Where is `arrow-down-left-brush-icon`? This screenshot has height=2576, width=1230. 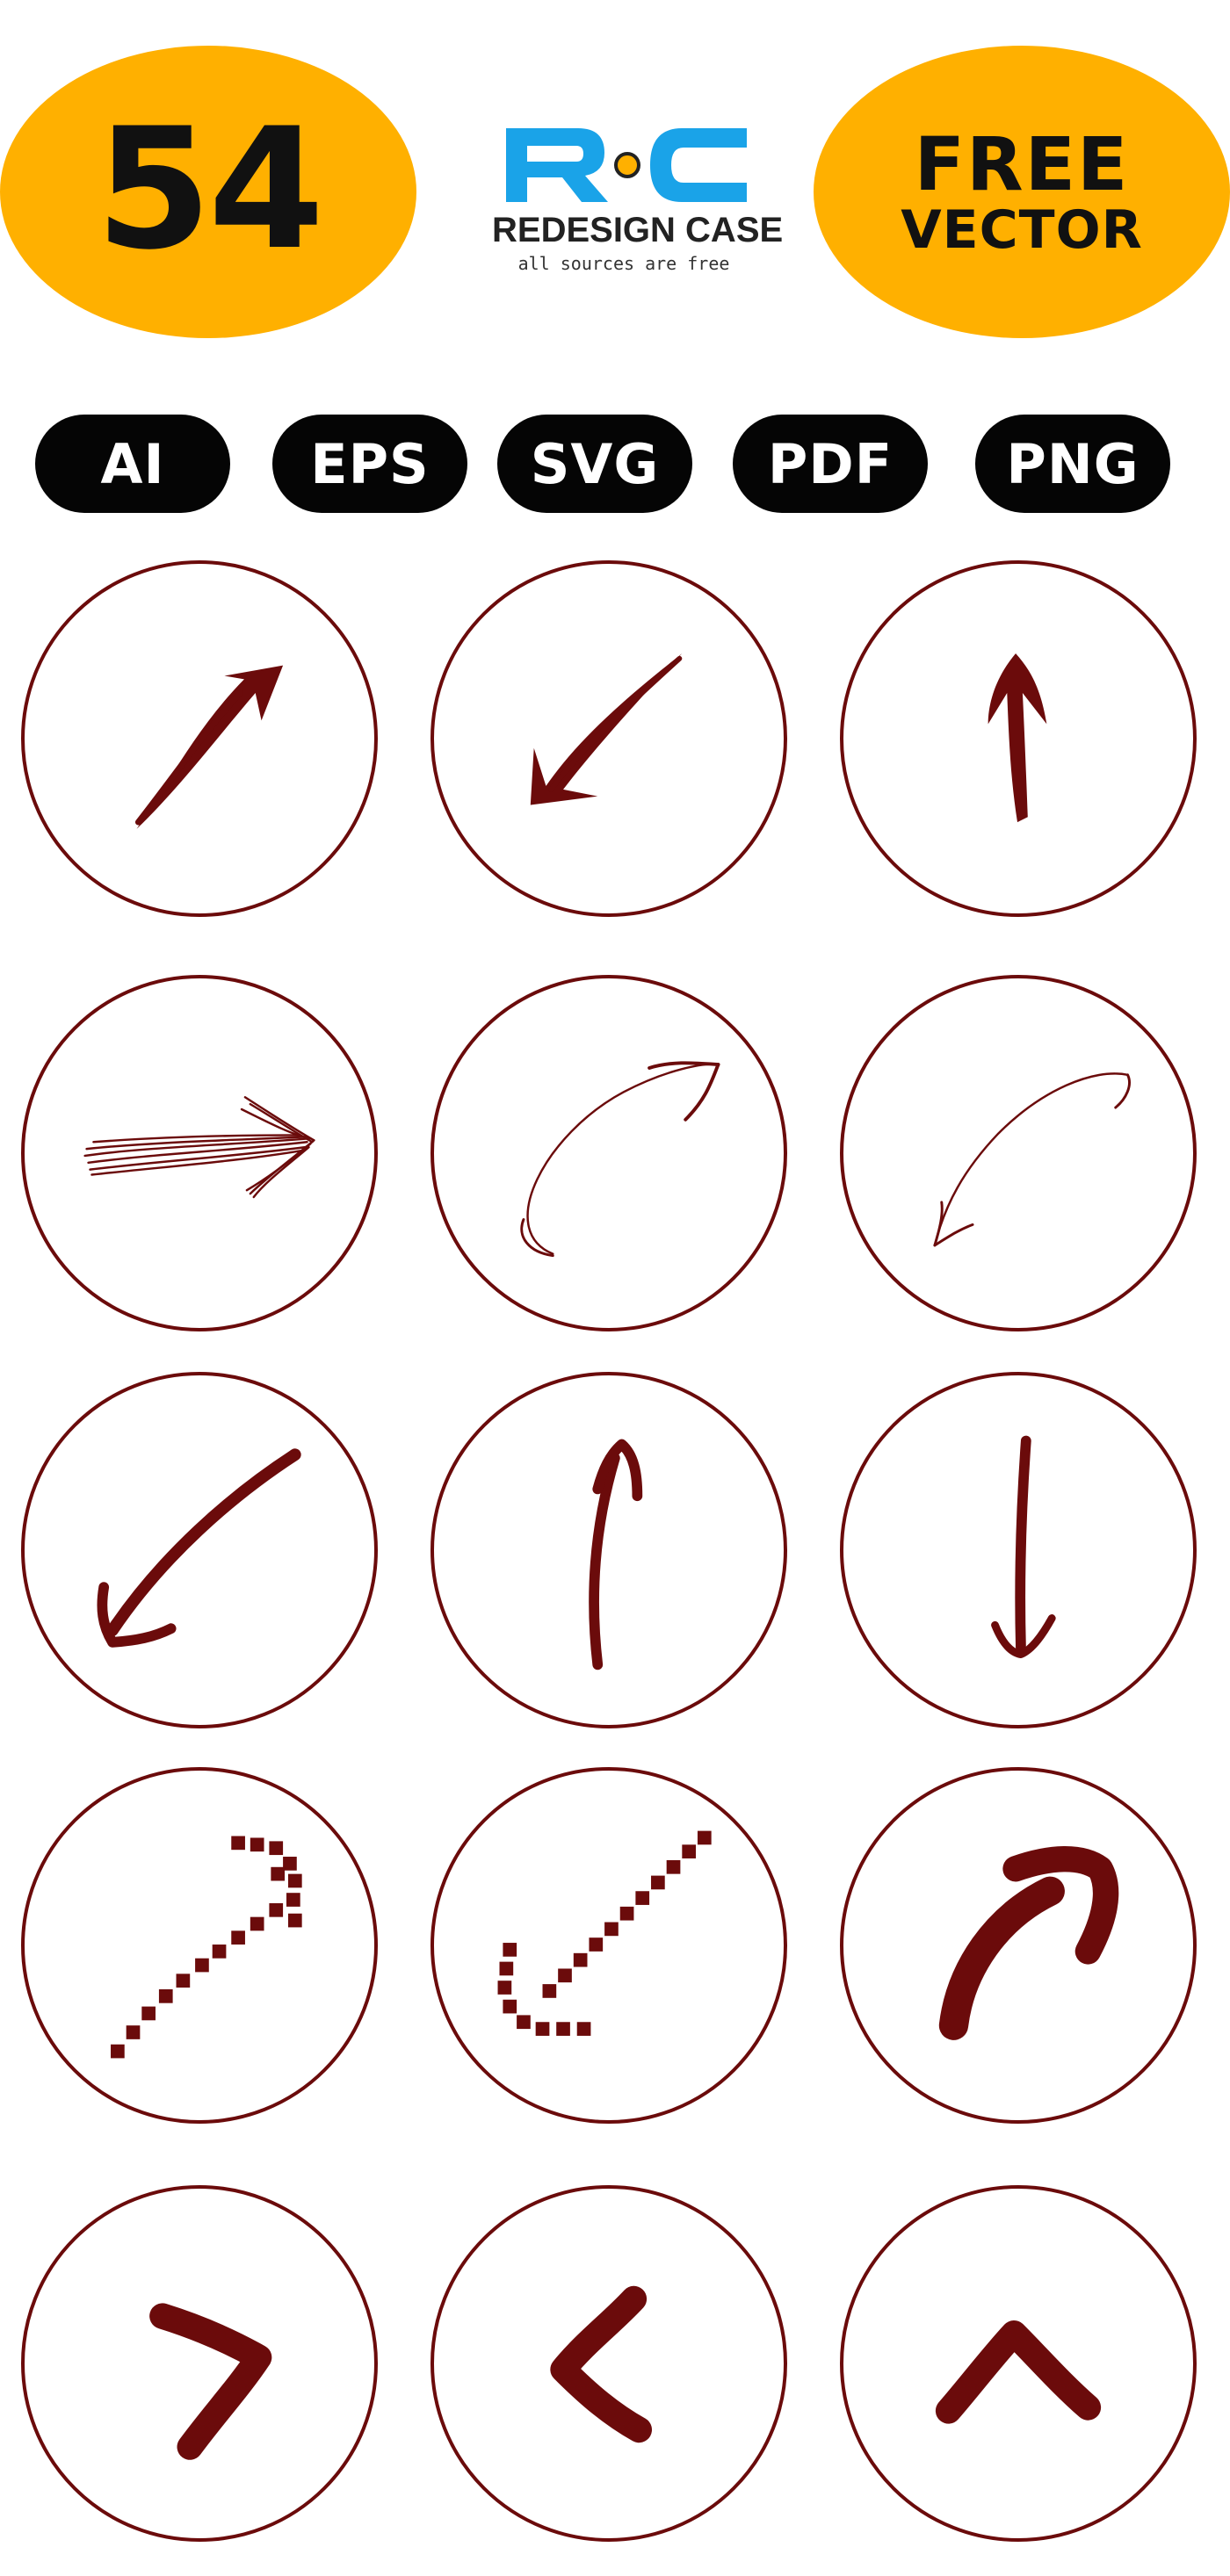 arrow-down-left-brush-icon is located at coordinates (606, 729).